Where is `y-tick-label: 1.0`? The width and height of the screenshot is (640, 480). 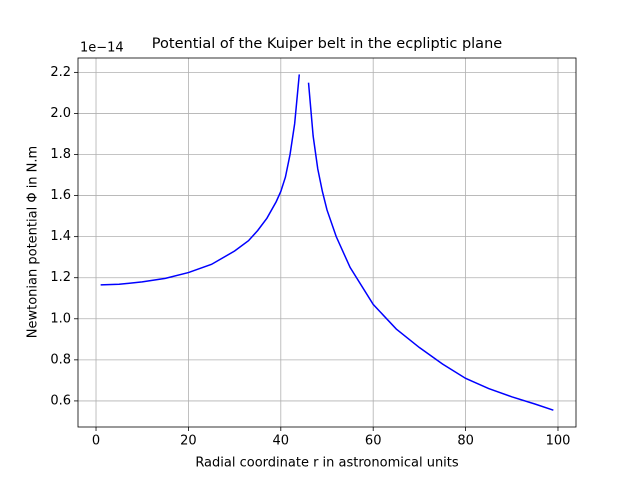
y-tick-label: 1.0 is located at coordinates (60, 318).